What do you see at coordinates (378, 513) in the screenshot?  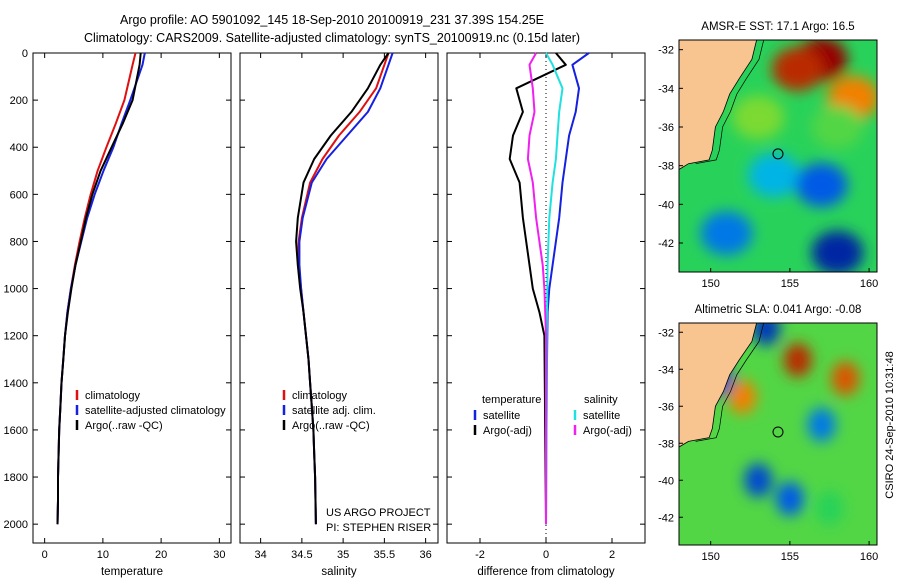 I see `annotation-text: US ARGO PROJECT` at bounding box center [378, 513].